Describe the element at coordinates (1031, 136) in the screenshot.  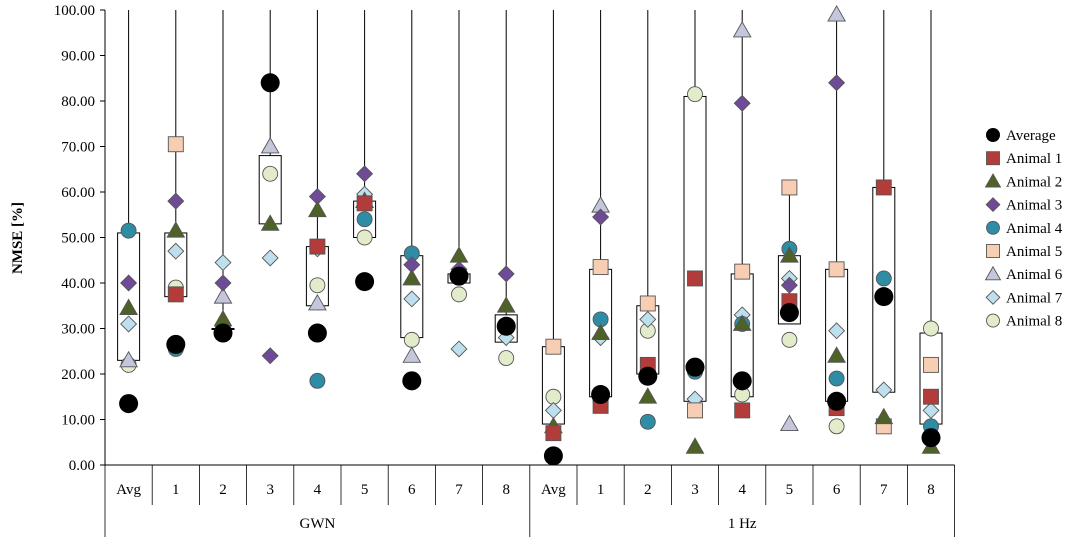
I see `legend-label-average: Average` at that location.